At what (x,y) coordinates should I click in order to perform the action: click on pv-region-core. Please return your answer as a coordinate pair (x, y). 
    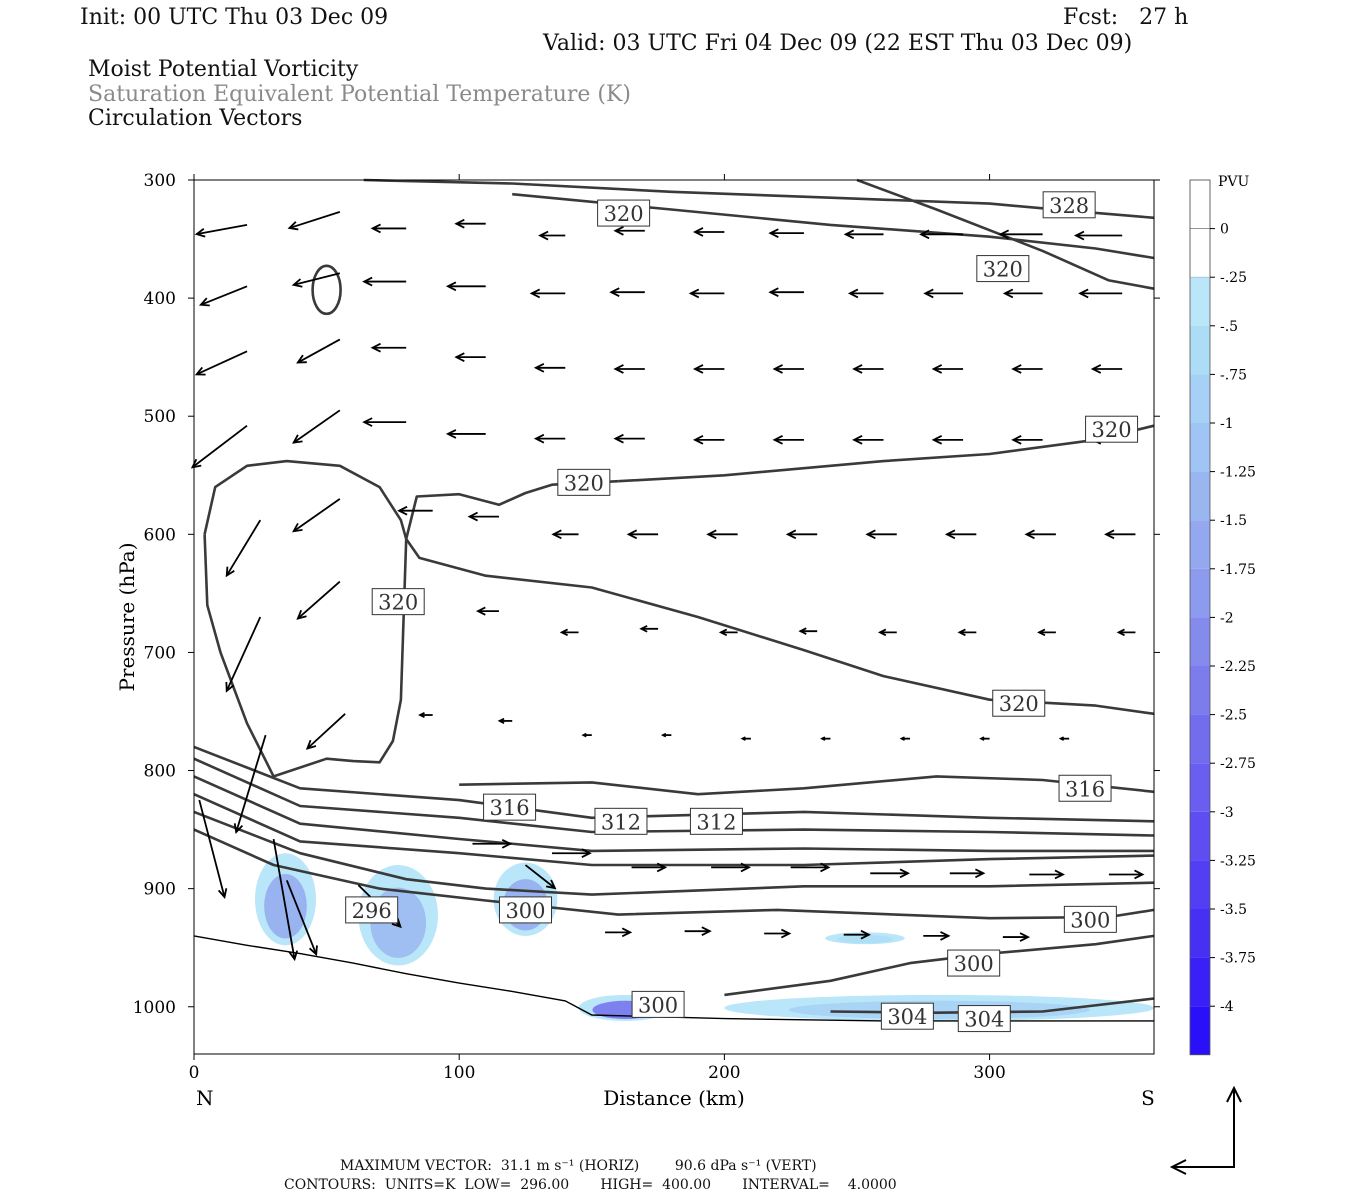
    Looking at the image, I should click on (865, 939).